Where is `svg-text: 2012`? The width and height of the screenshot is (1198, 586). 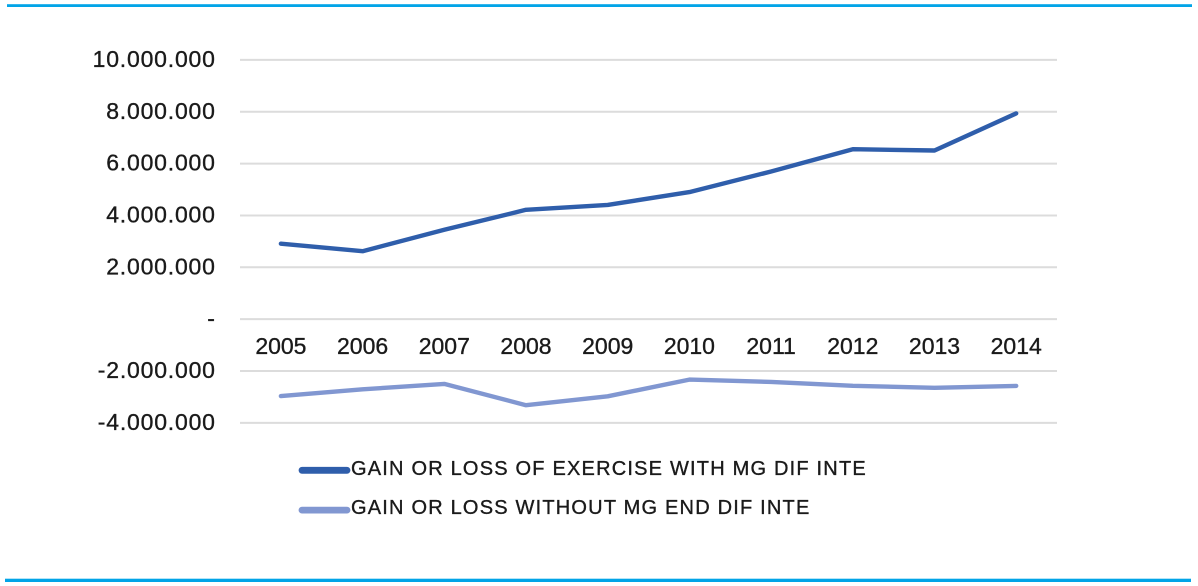 svg-text: 2012 is located at coordinates (852, 346).